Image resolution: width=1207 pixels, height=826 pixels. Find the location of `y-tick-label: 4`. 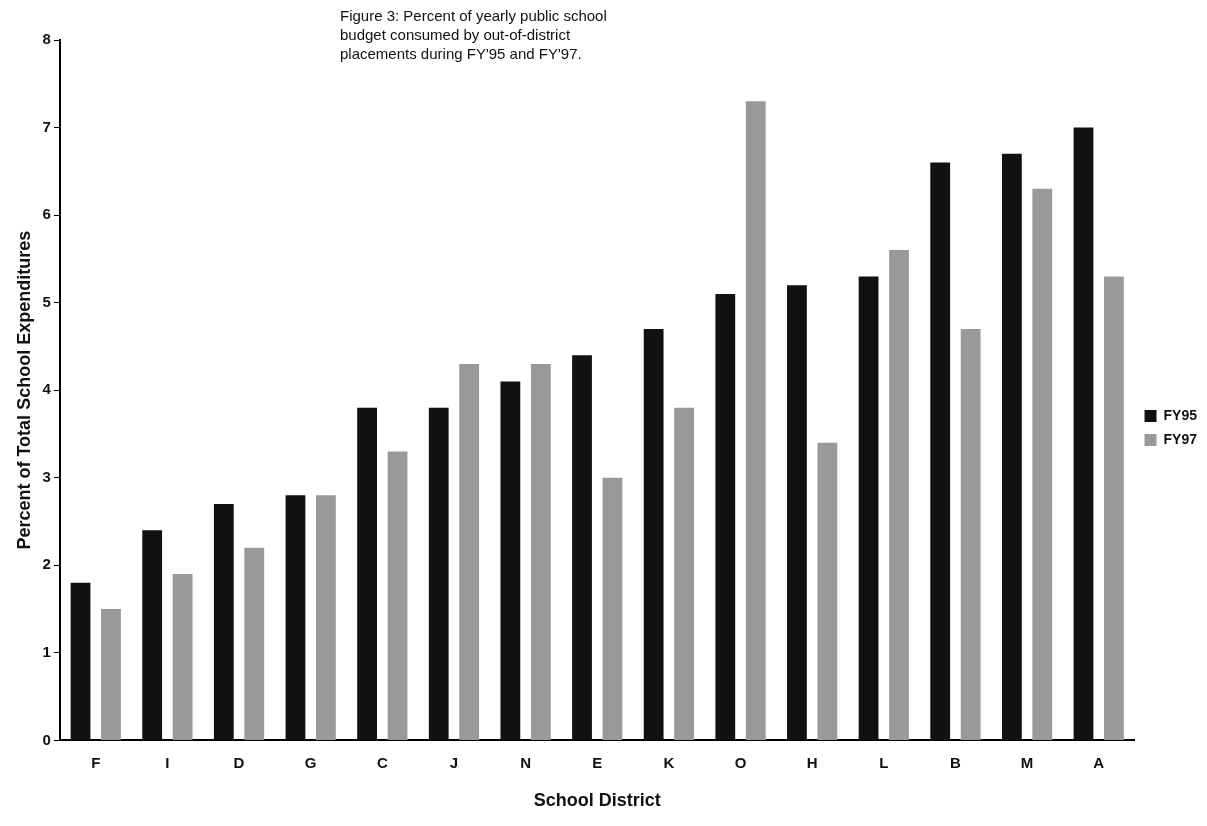

y-tick-label: 4 is located at coordinates (47, 389).